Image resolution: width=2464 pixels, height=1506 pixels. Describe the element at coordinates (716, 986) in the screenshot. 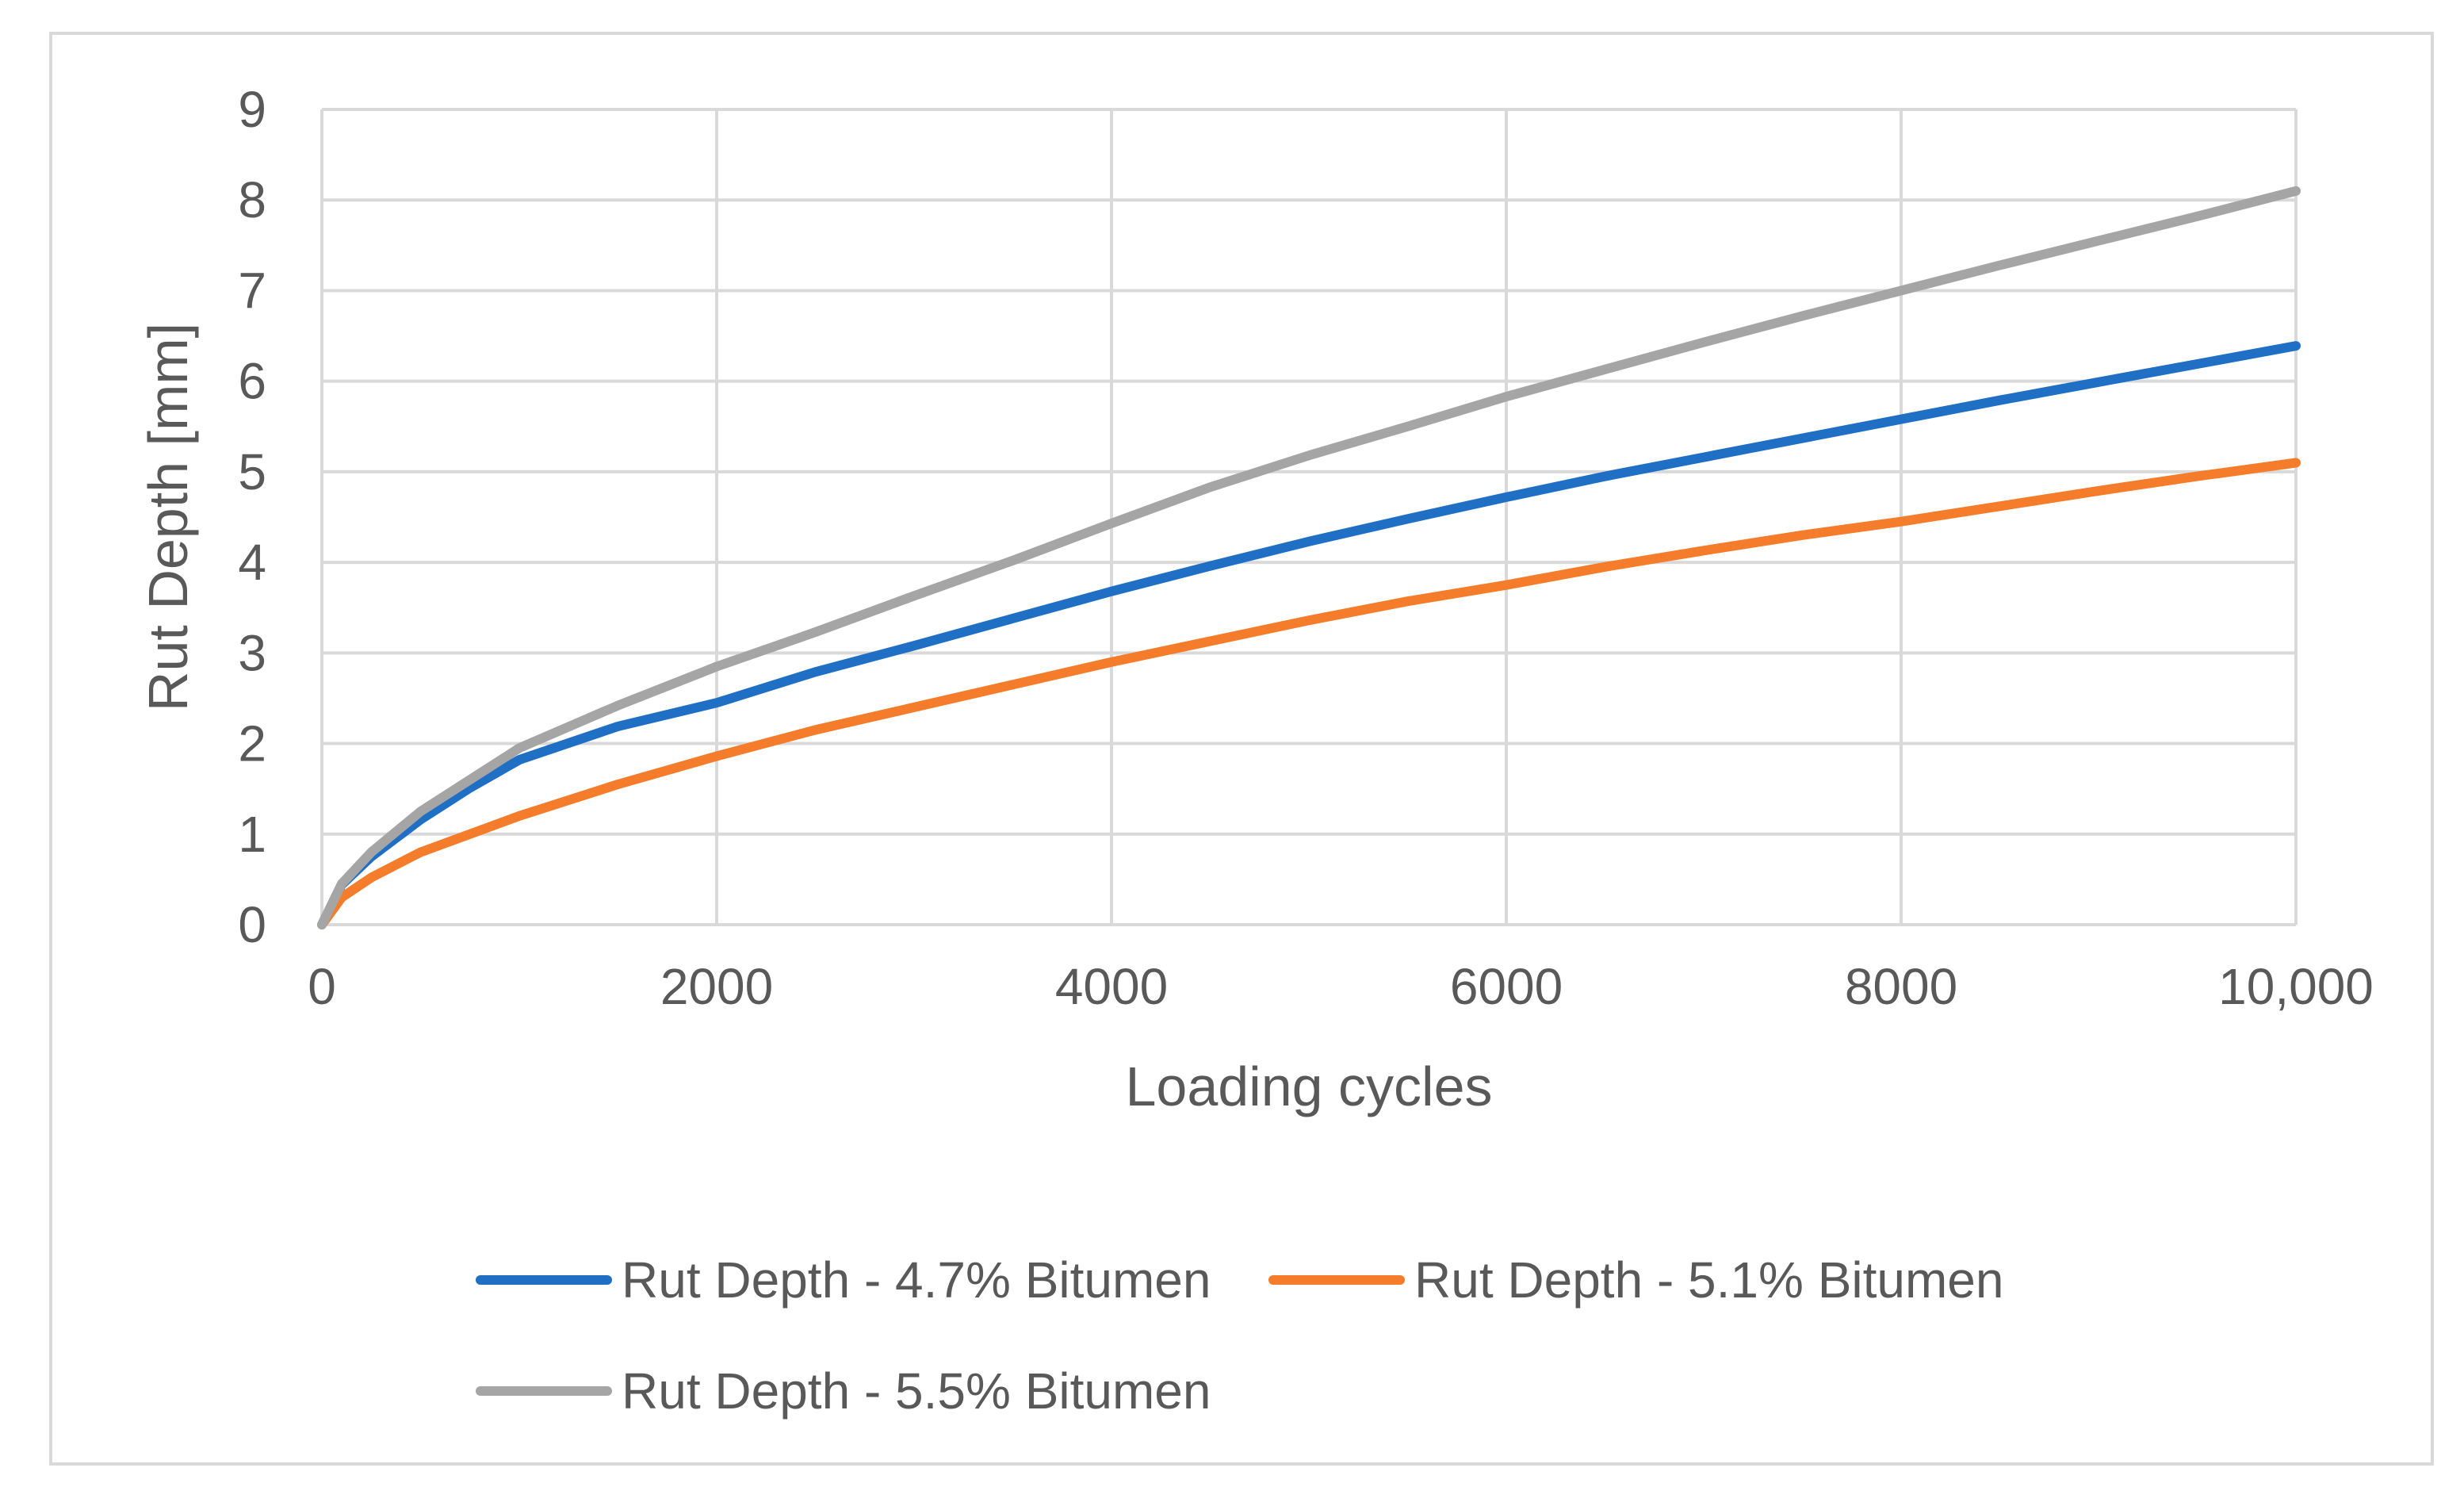

I see `x-tick-label: 2000` at that location.